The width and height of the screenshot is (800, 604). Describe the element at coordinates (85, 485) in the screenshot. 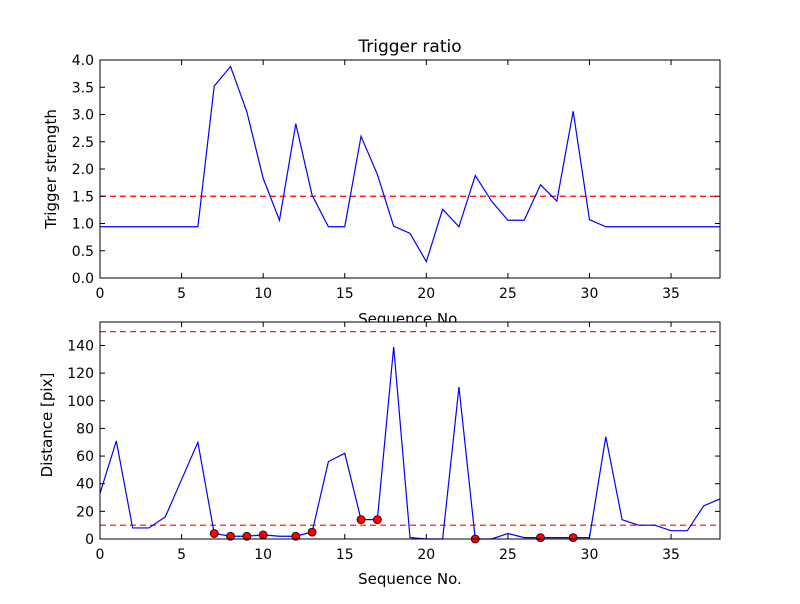

I see `y-tick-label: 40` at that location.